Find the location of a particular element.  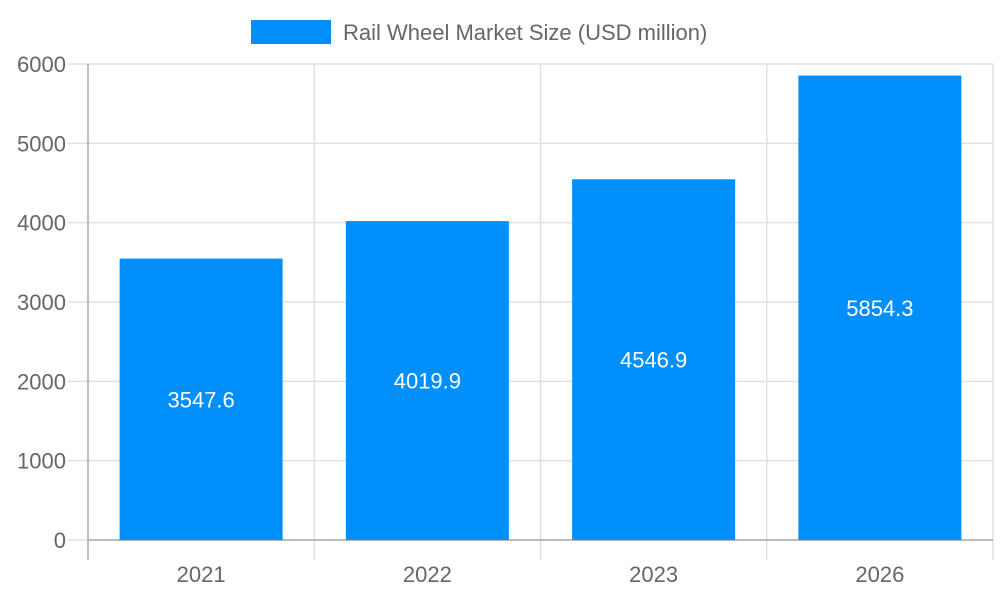

y-tick-label: 5000 is located at coordinates (41, 143).